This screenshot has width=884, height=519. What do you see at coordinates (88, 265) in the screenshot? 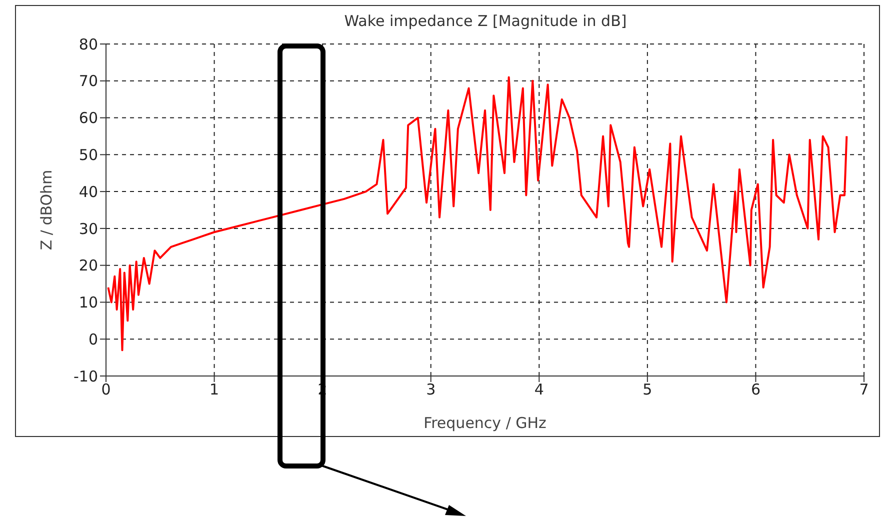
I see `y-tick-label: 20` at bounding box center [88, 265].